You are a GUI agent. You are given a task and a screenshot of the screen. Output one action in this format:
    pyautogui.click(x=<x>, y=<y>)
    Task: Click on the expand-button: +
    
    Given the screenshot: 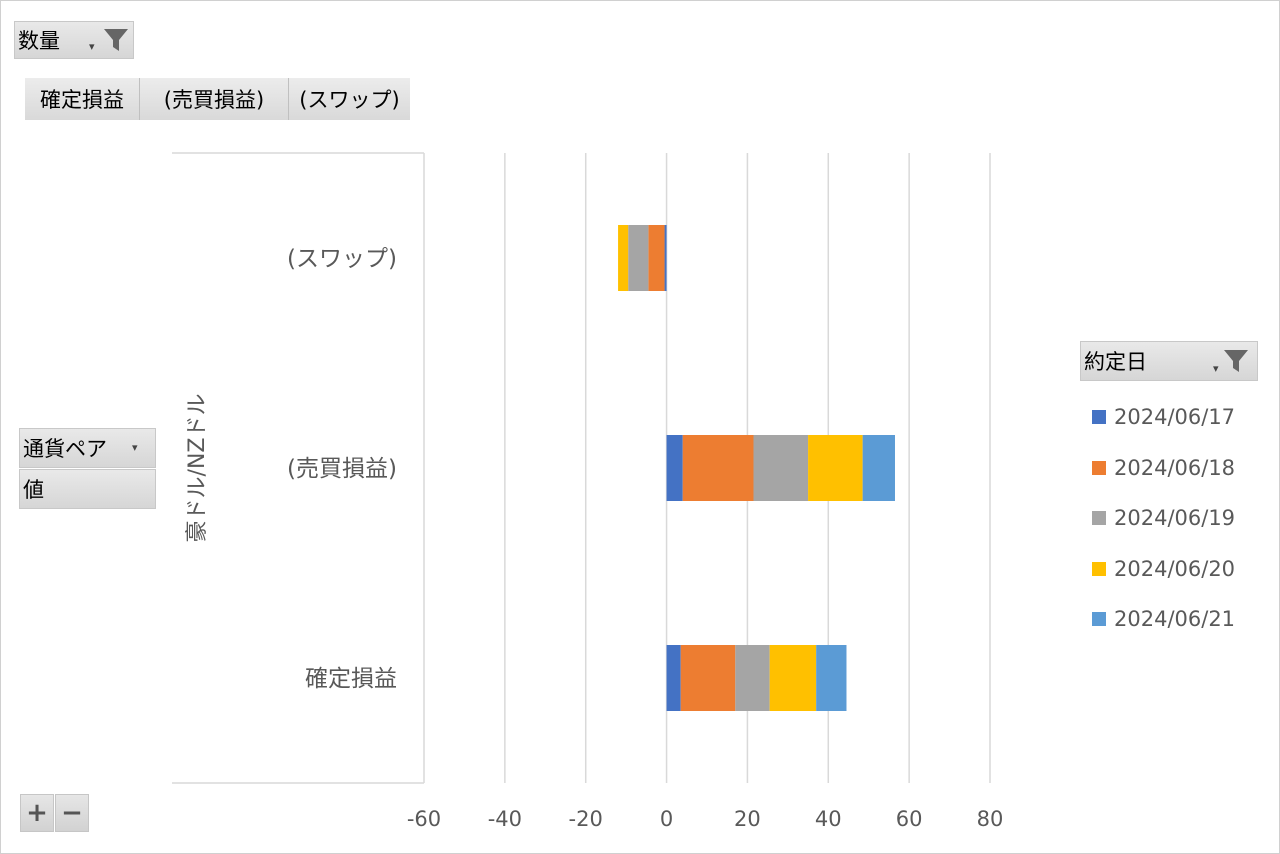 What is the action you would take?
    pyautogui.click(x=37, y=813)
    